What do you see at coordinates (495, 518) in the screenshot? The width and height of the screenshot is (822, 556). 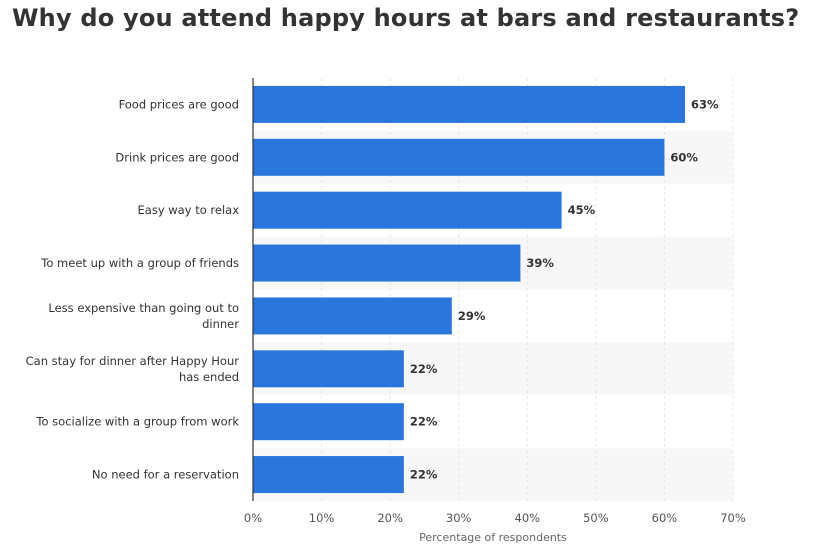 I see `x-tick-labels: 0% 10% 20% 30% 40% 50% 60% 70%` at bounding box center [495, 518].